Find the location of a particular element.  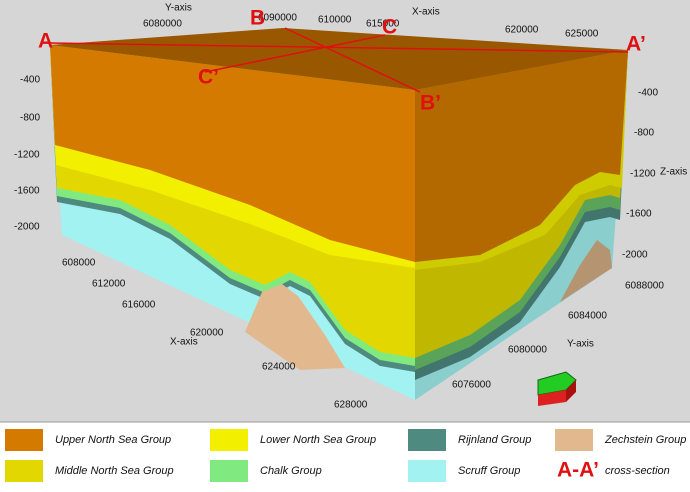

legend-label: Lower North Sea Group is located at coordinates (318, 440).